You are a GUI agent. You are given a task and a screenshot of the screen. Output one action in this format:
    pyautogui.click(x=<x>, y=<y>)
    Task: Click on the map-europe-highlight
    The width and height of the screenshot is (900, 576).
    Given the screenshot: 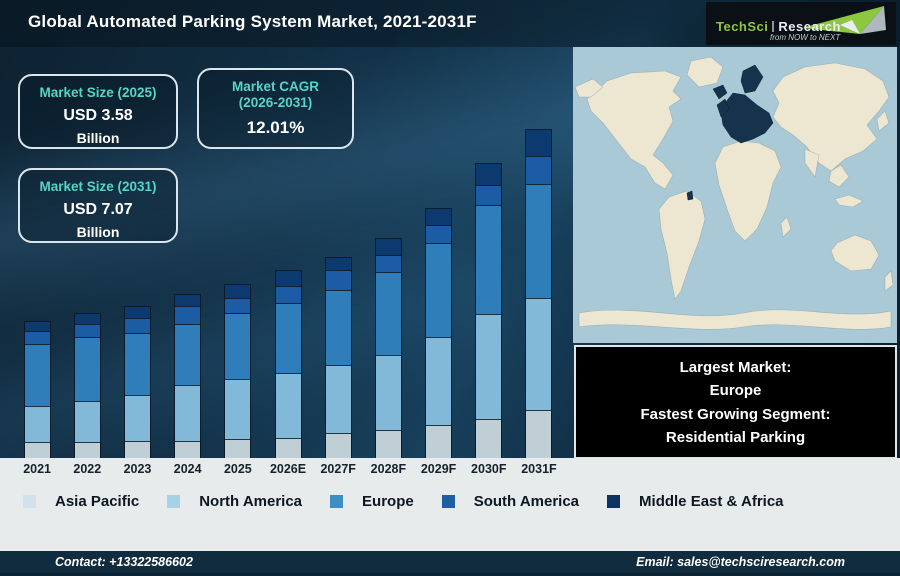 What is the action you would take?
    pyautogui.click(x=730, y=132)
    